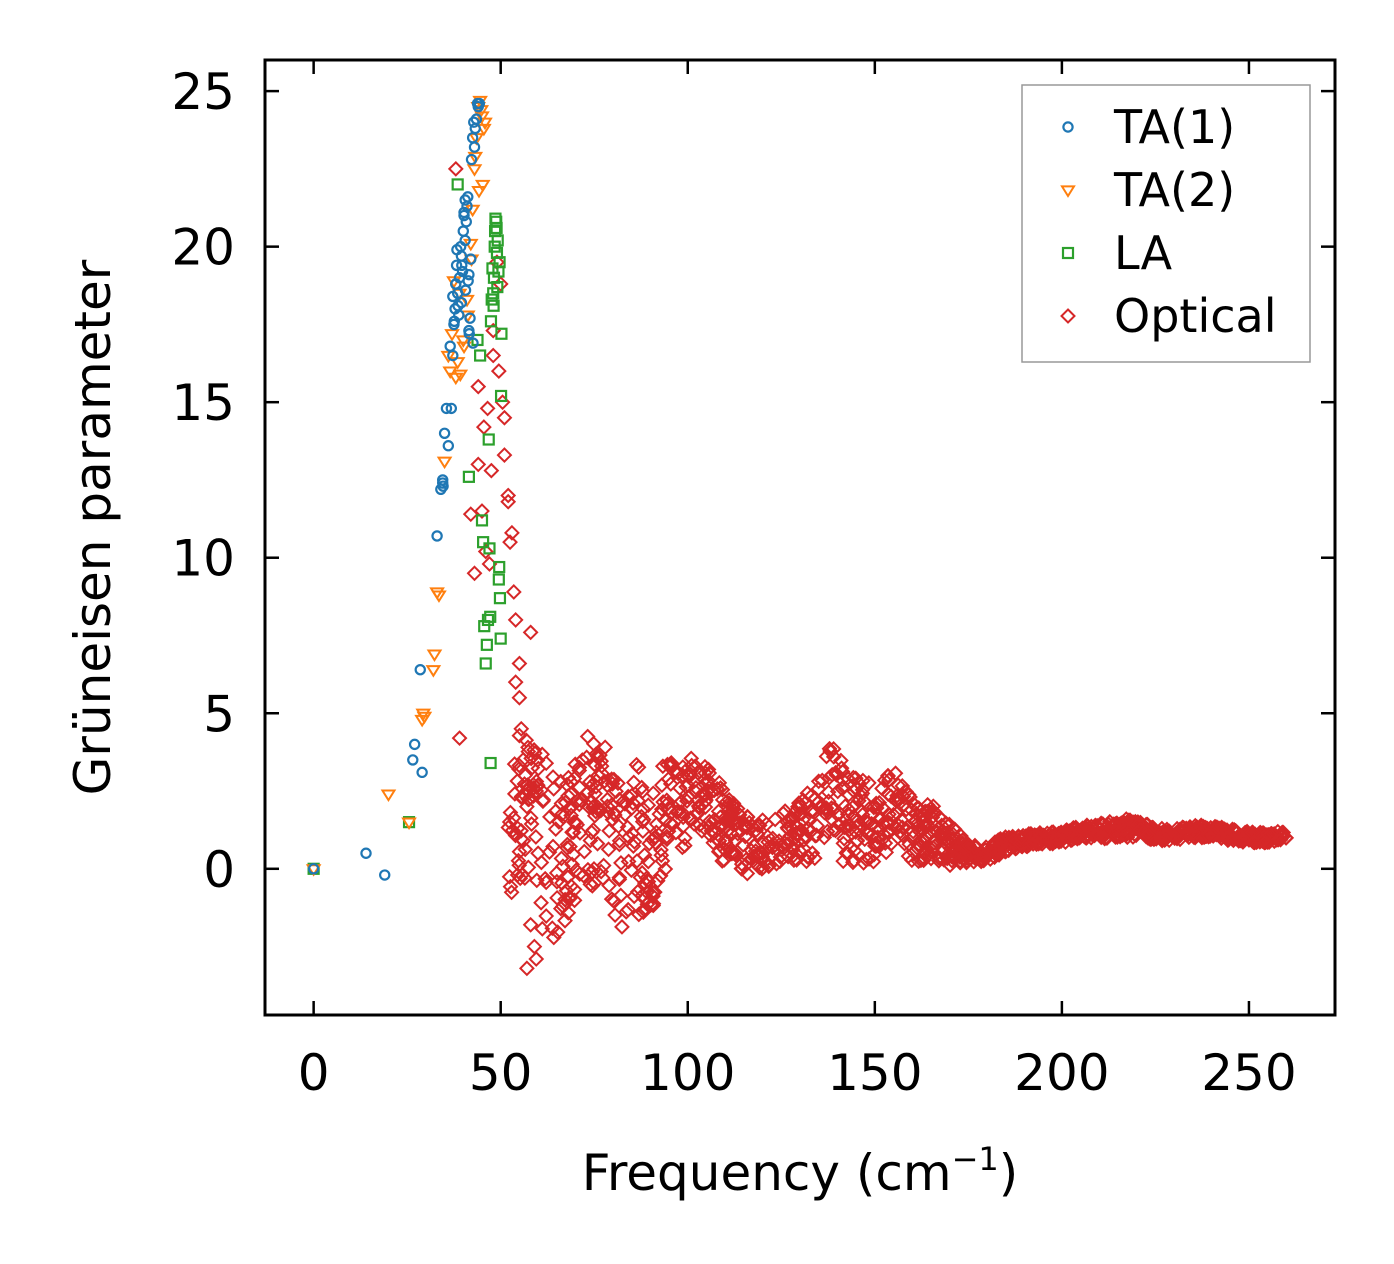 This screenshot has height=1264, width=1394. What do you see at coordinates (767, 1173) in the screenshot?
I see `x-axis-label-text: Frequency (cm` at bounding box center [767, 1173].